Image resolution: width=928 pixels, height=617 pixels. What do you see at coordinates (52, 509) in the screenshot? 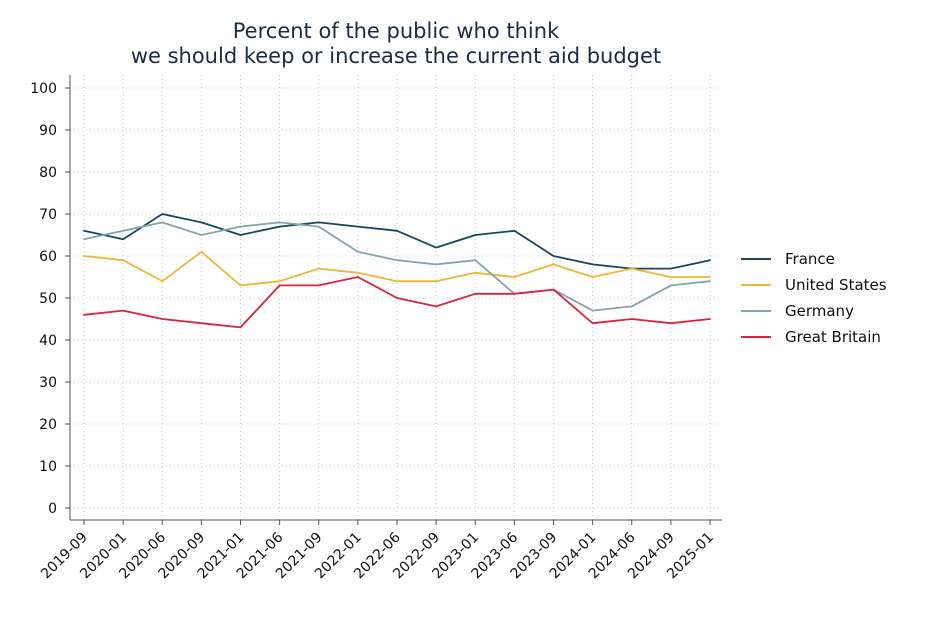
I see `y-tick-label: 0` at bounding box center [52, 509].